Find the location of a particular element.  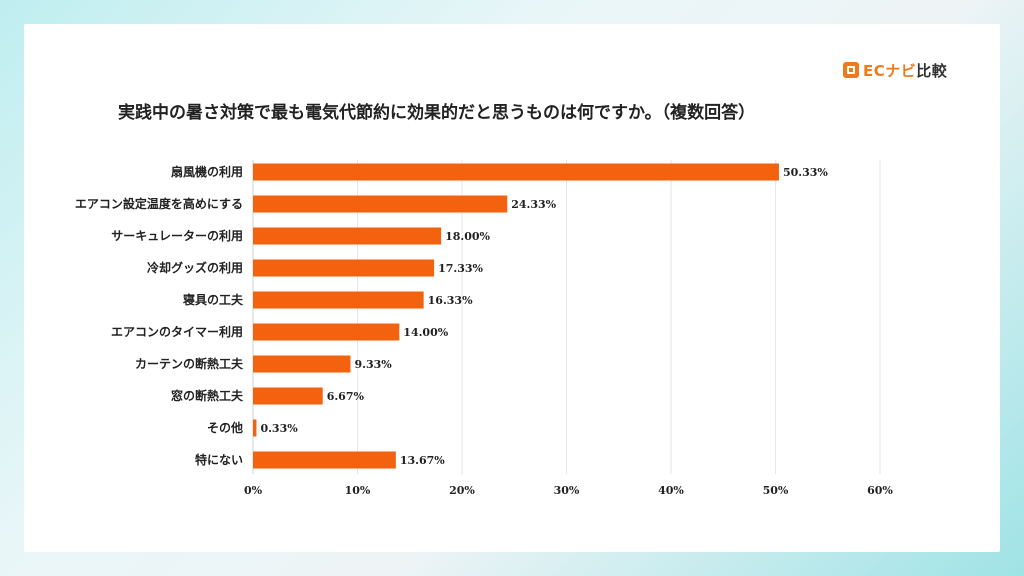

x-tick-label: 40% is located at coordinates (671, 490).